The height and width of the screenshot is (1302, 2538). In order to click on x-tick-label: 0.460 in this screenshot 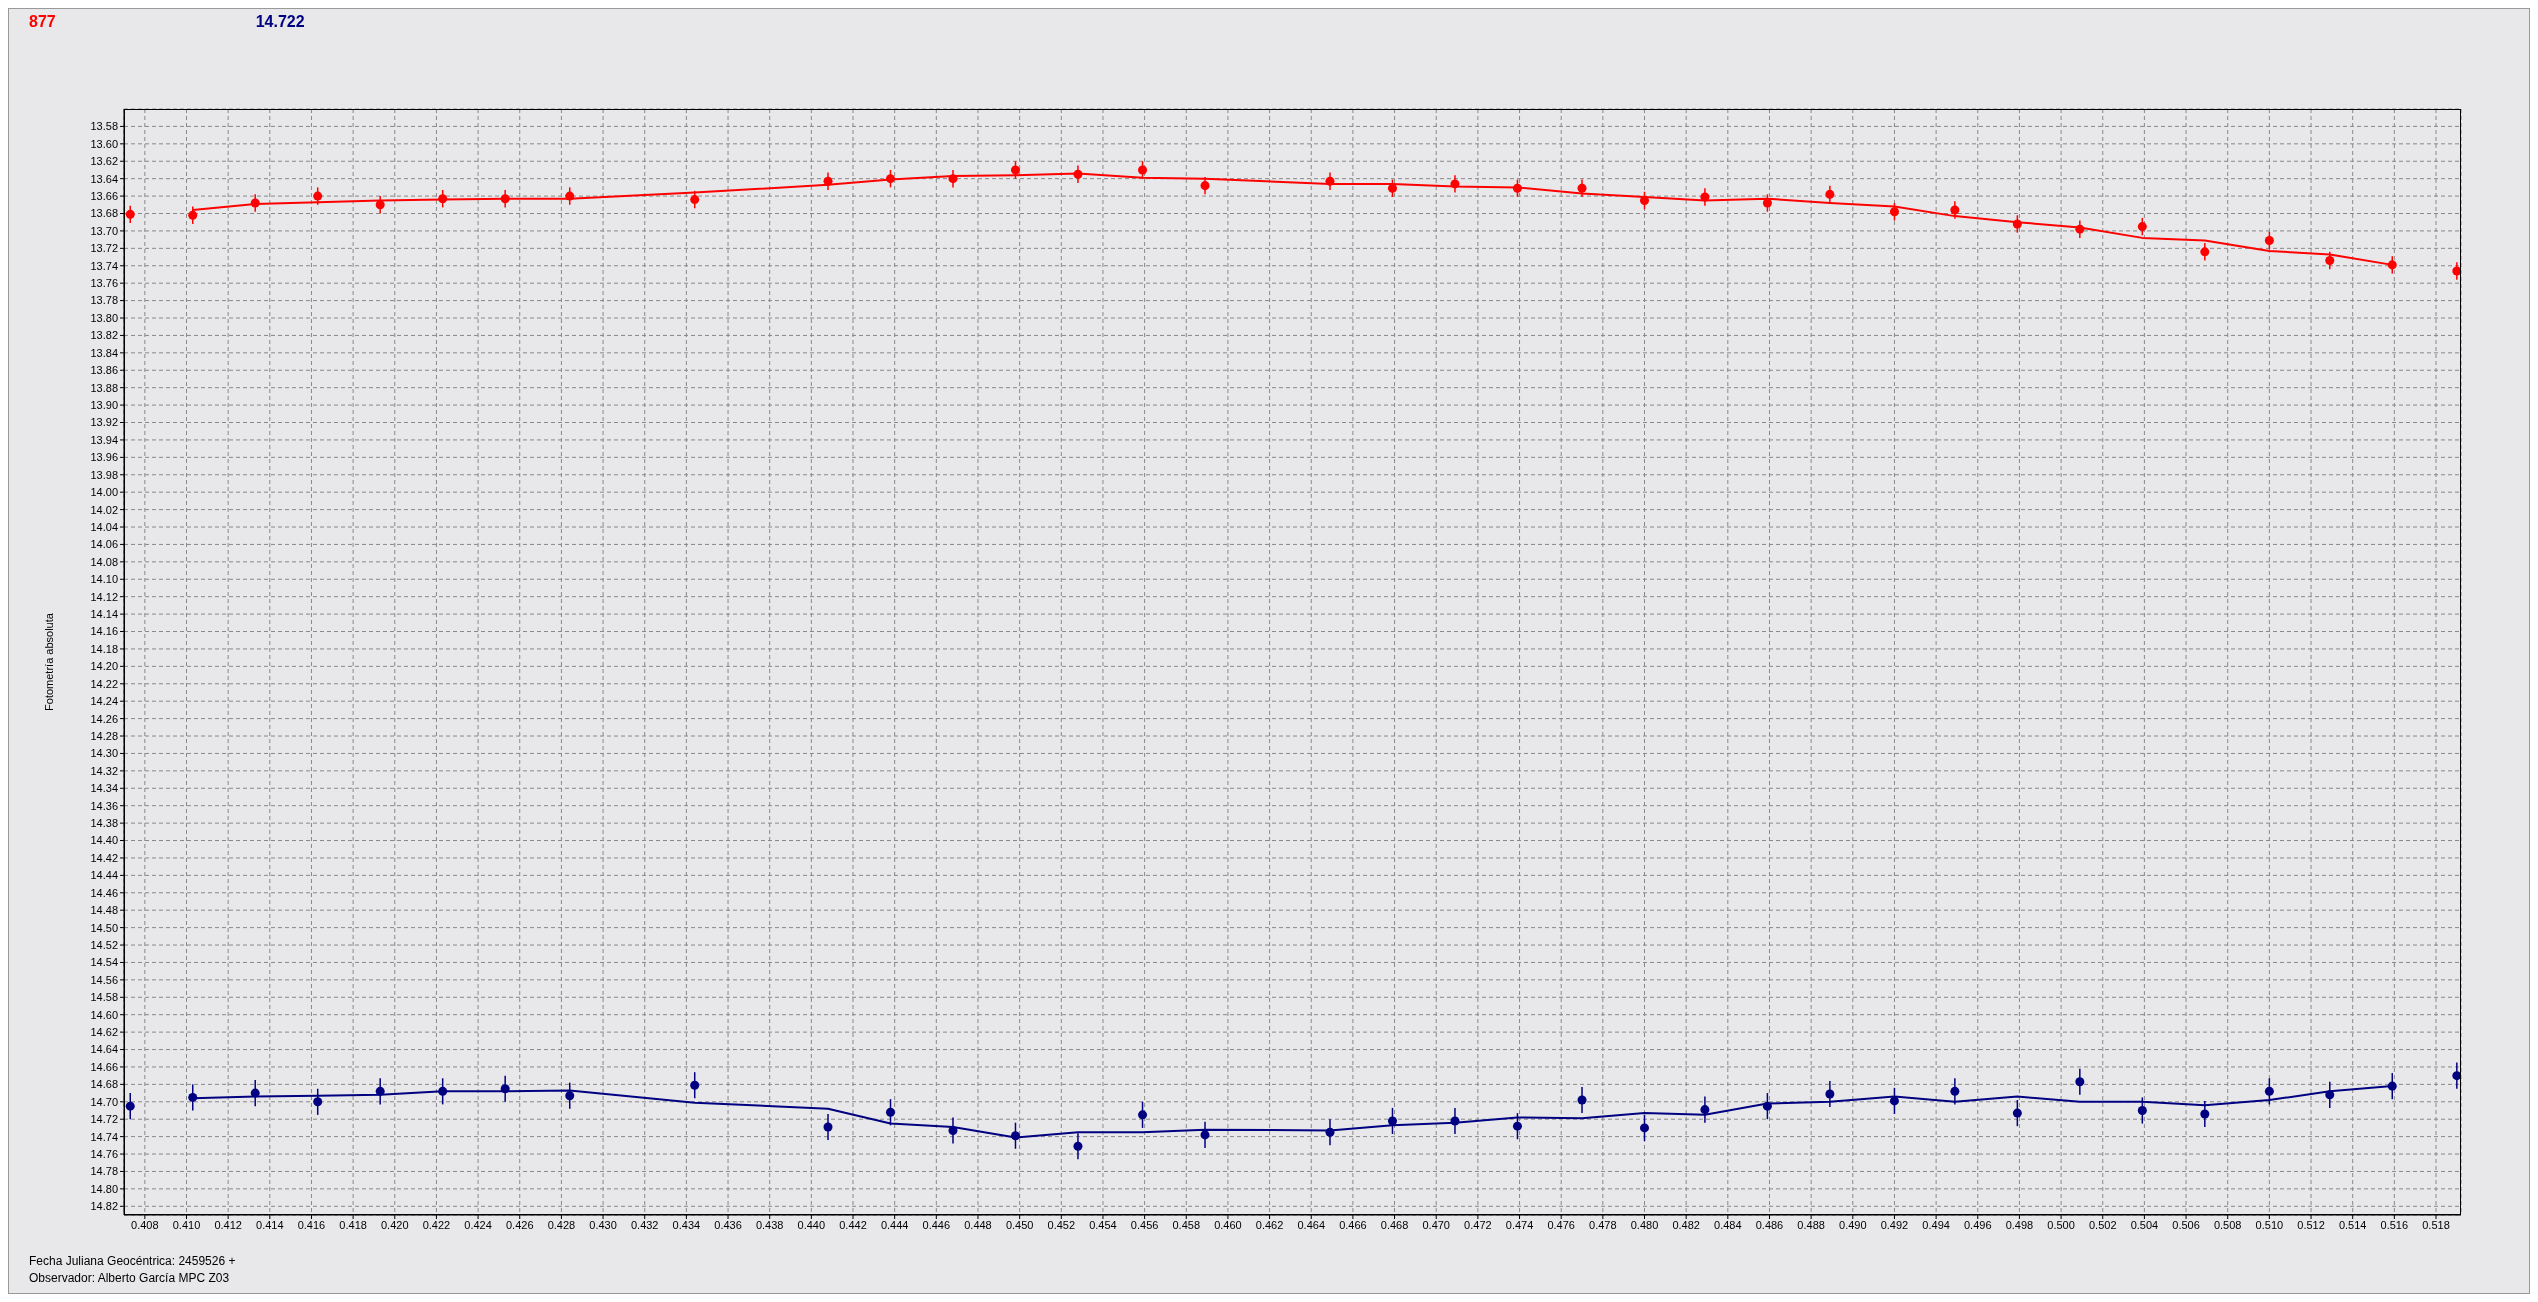, I will do `click(1228, 1224)`.